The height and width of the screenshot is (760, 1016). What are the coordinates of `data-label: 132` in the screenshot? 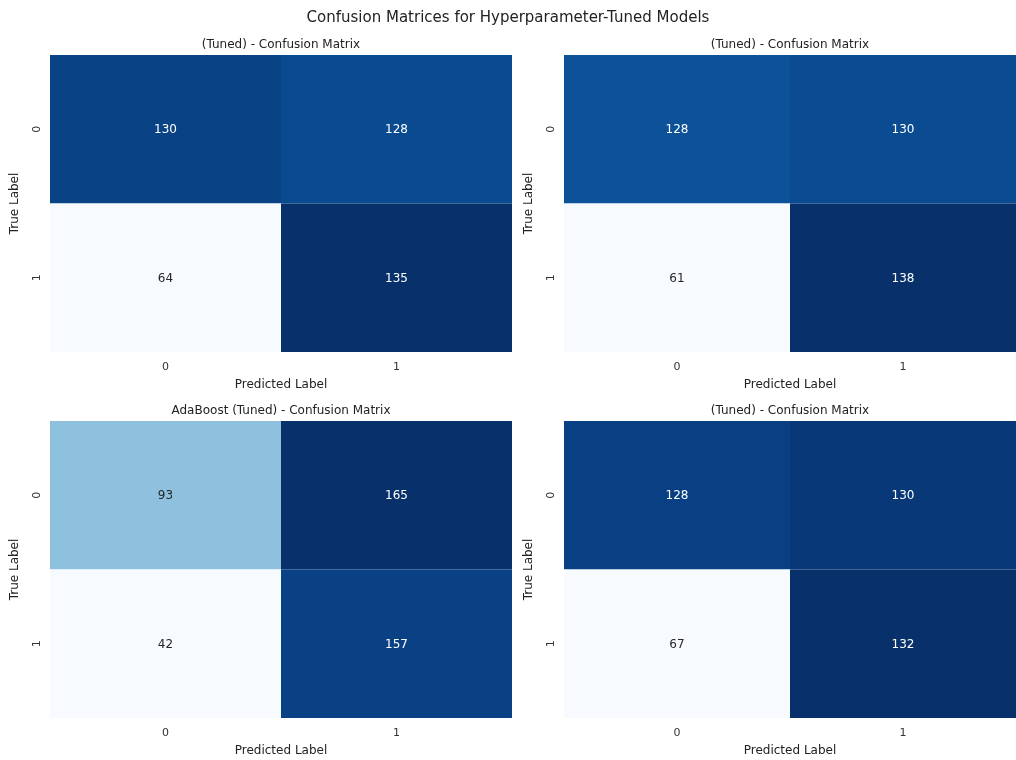 It's located at (903, 643).